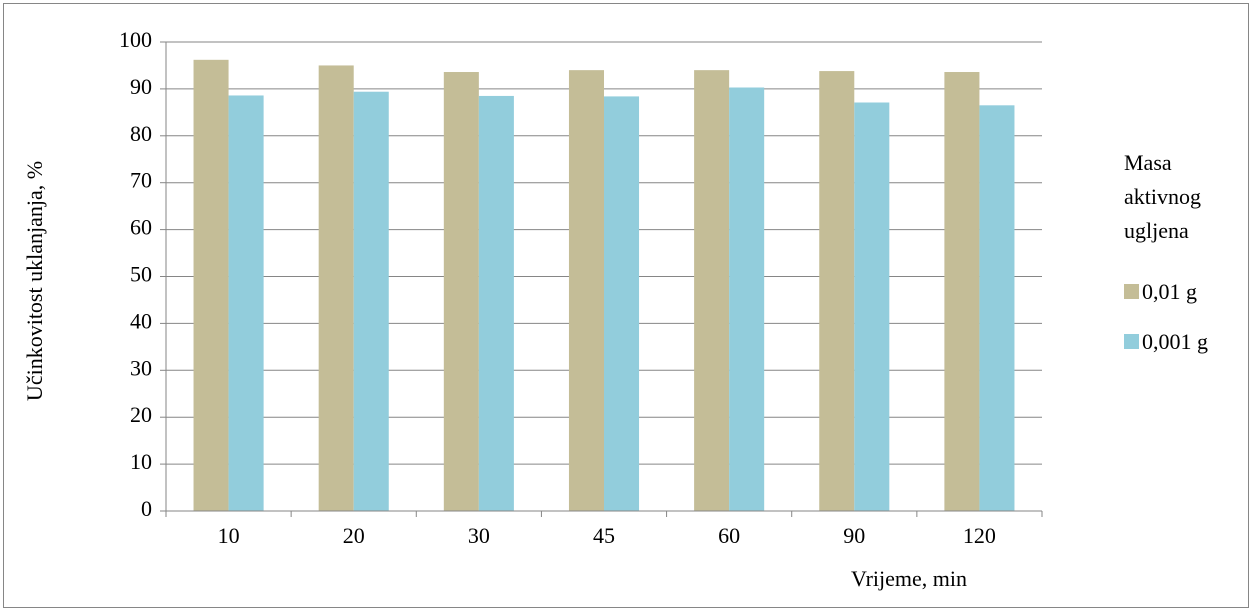  Describe the element at coordinates (1131, 341) in the screenshot. I see `legend-swatch-0-001-g` at that location.